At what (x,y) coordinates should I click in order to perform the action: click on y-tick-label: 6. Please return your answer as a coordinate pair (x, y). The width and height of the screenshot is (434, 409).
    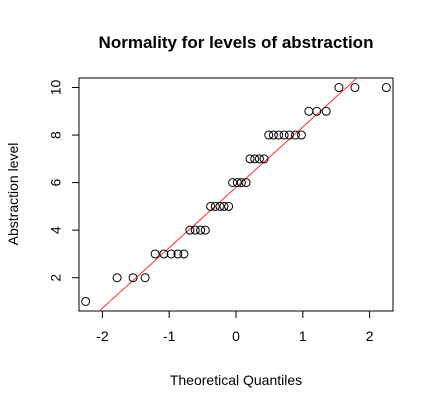
    Looking at the image, I should click on (56, 183).